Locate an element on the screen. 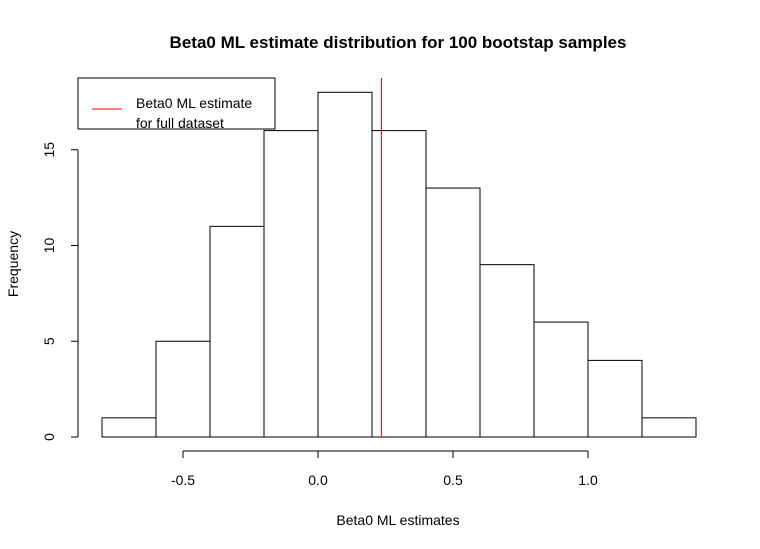 Image resolution: width=760 pixels, height=549 pixels. x-axis-label: Beta0 ML estimates is located at coordinates (397, 520).